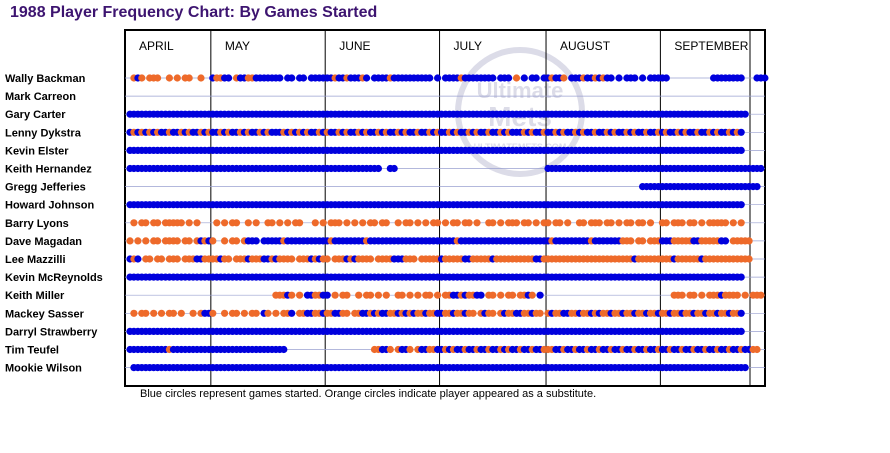 This screenshot has width=890, height=453. I want to click on month-label-may: MAY, so click(237, 46).